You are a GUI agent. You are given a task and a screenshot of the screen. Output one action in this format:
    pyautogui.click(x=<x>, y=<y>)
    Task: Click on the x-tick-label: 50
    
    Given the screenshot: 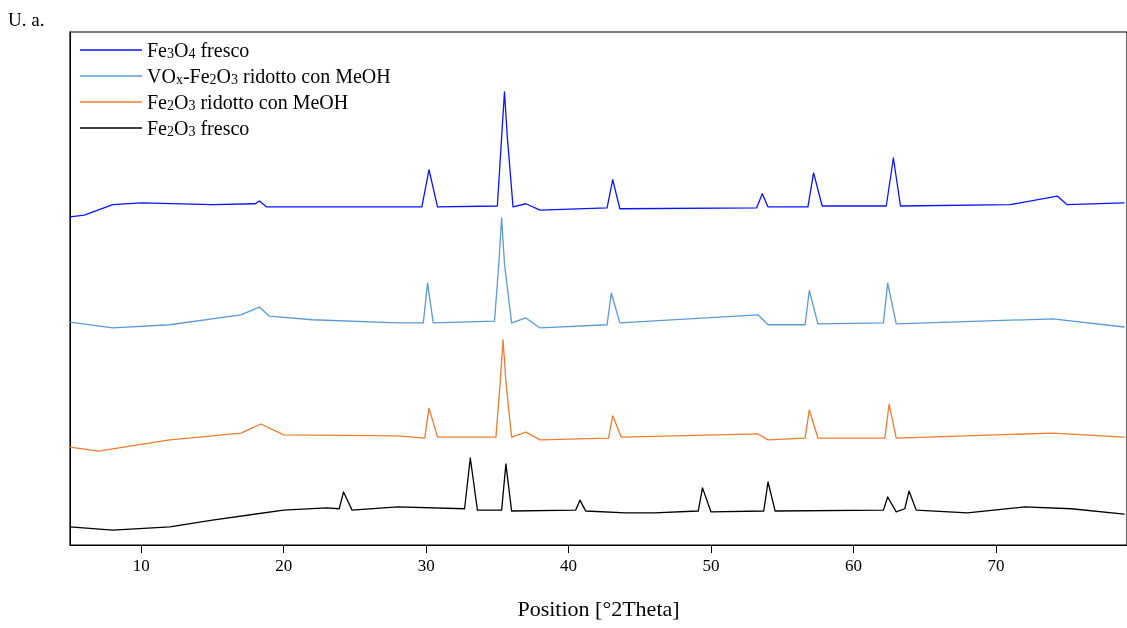 What is the action you would take?
    pyautogui.click(x=711, y=565)
    